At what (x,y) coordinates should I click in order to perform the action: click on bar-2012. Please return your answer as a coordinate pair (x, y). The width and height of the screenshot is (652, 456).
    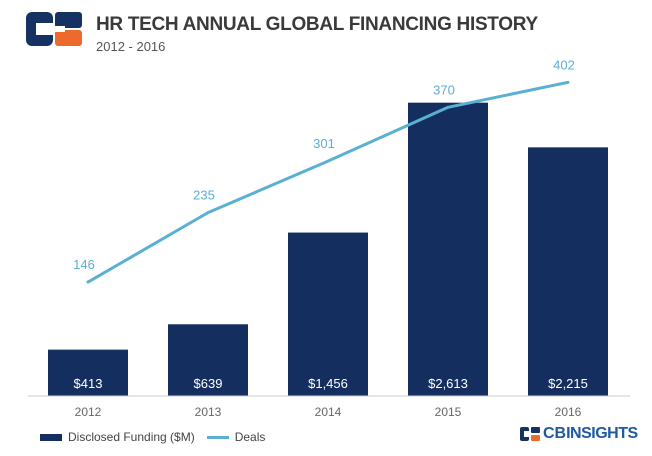
    Looking at the image, I should click on (88, 372).